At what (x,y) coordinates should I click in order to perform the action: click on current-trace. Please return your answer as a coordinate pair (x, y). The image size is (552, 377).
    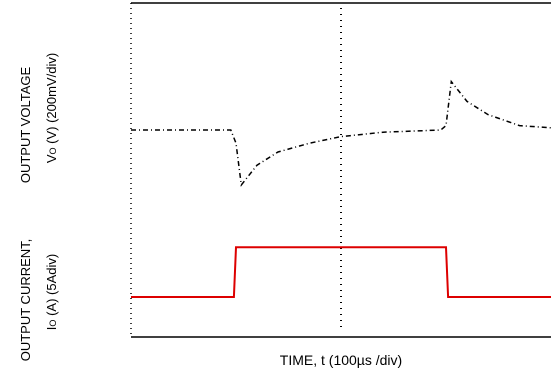
    Looking at the image, I should click on (341, 272).